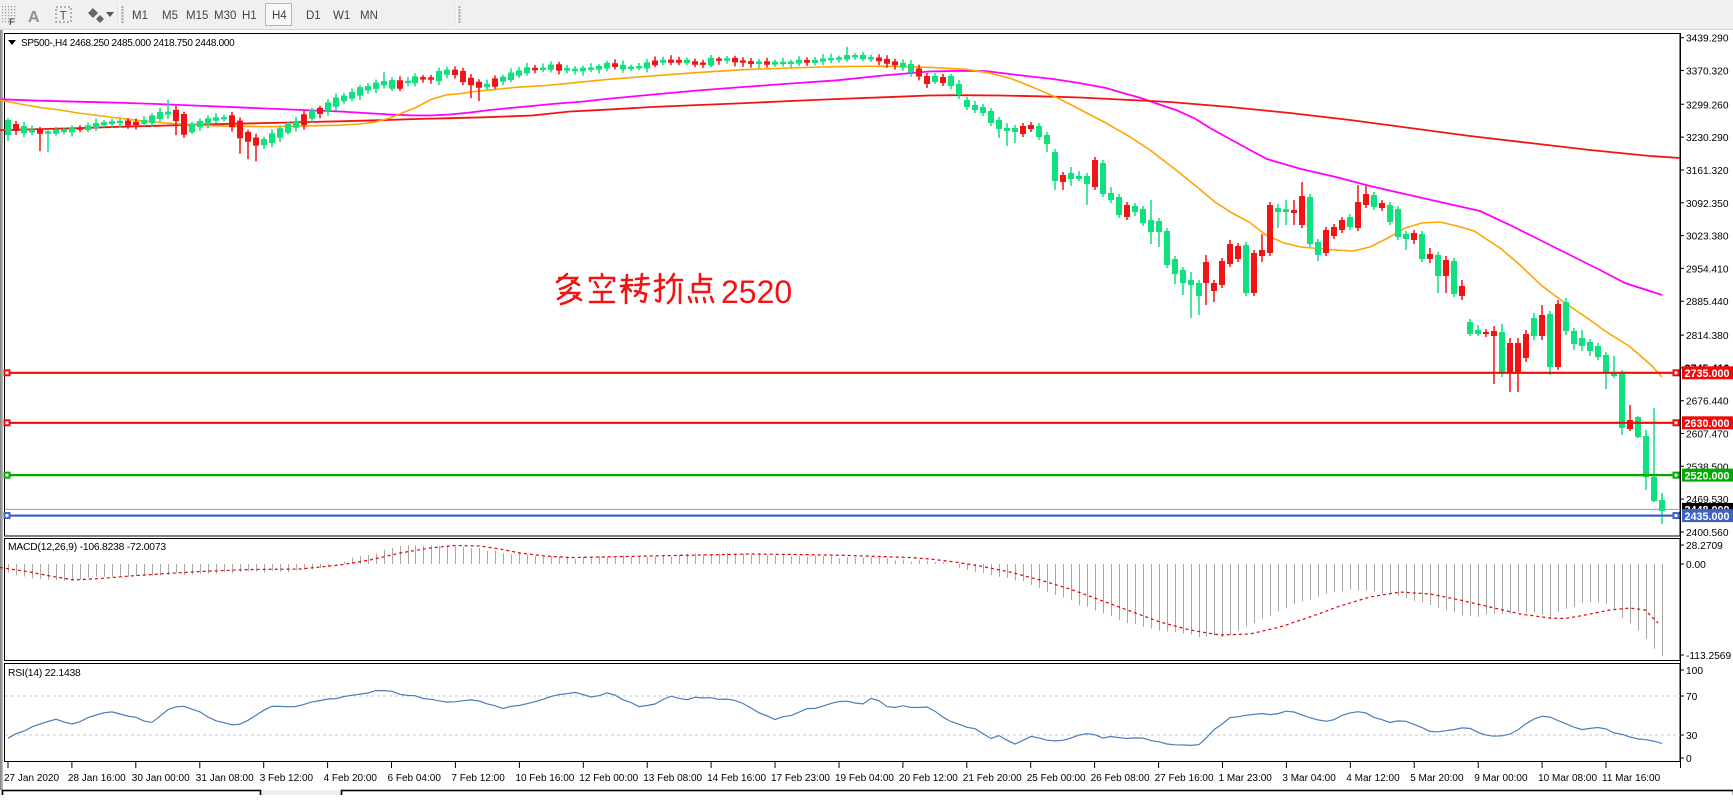  I want to click on svg-text: 2607.470, so click(1707, 435).